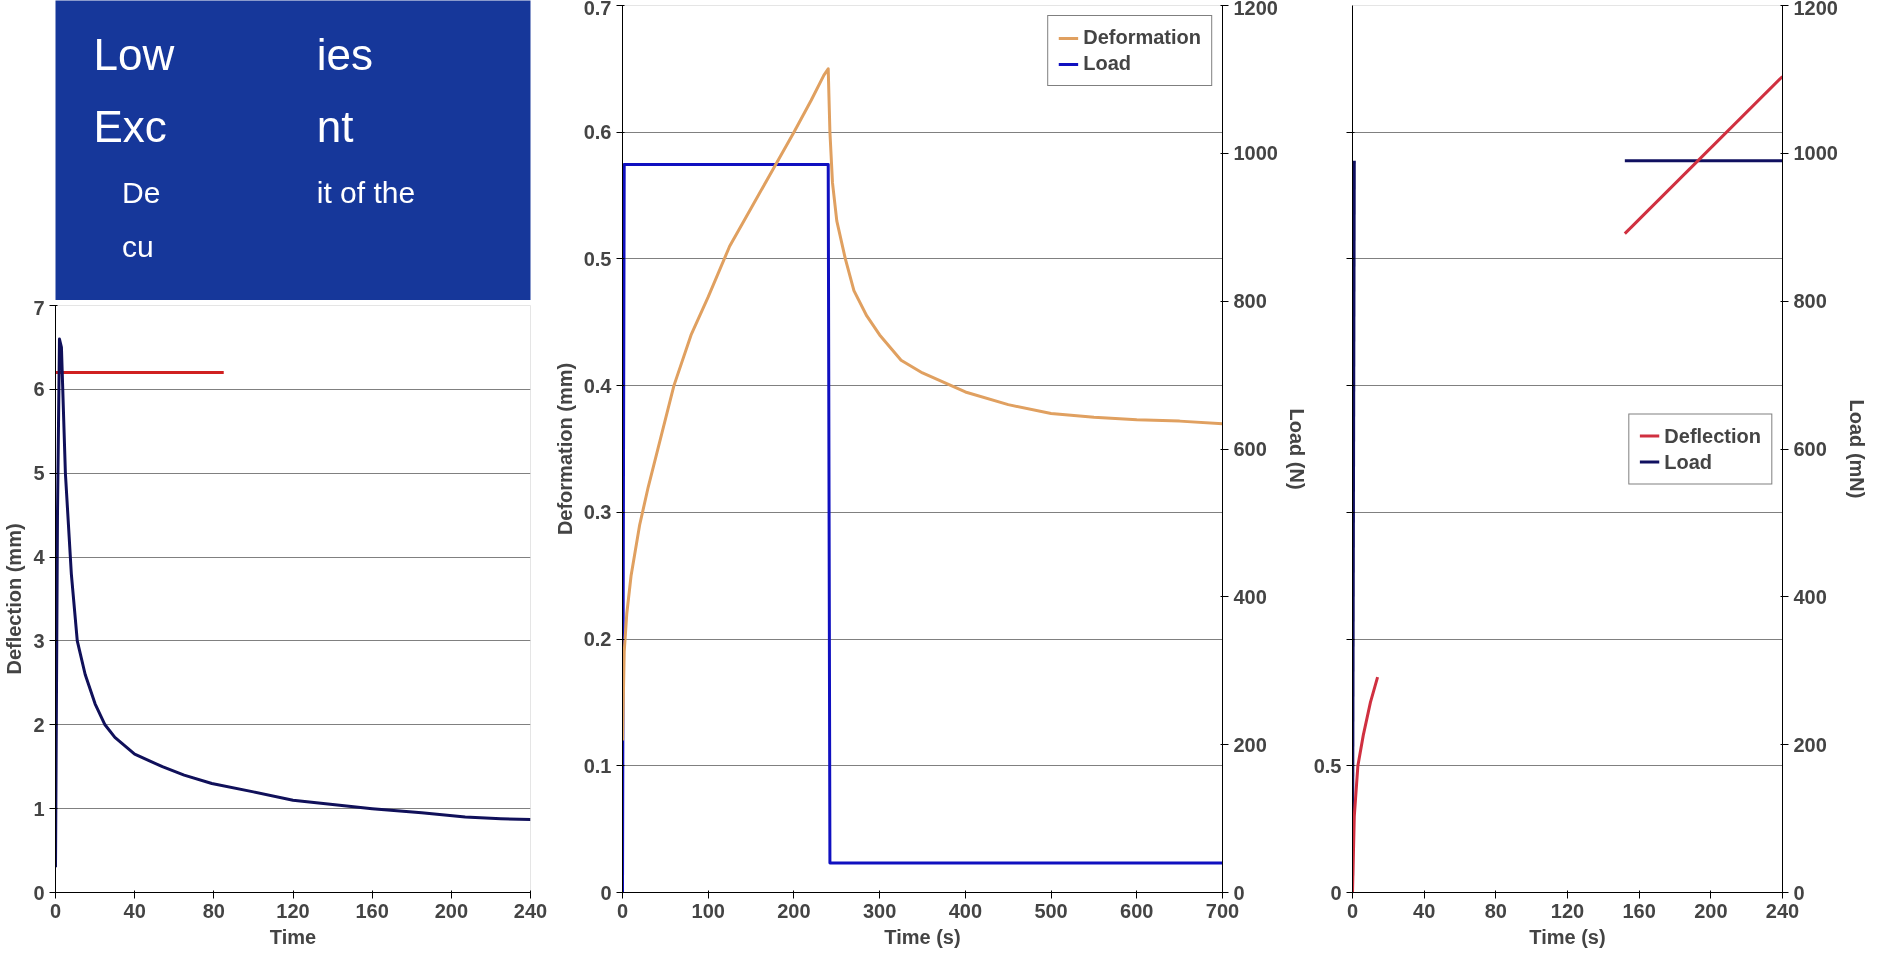  What do you see at coordinates (879, 910) in the screenshot?
I see `x-tick-label: 300` at bounding box center [879, 910].